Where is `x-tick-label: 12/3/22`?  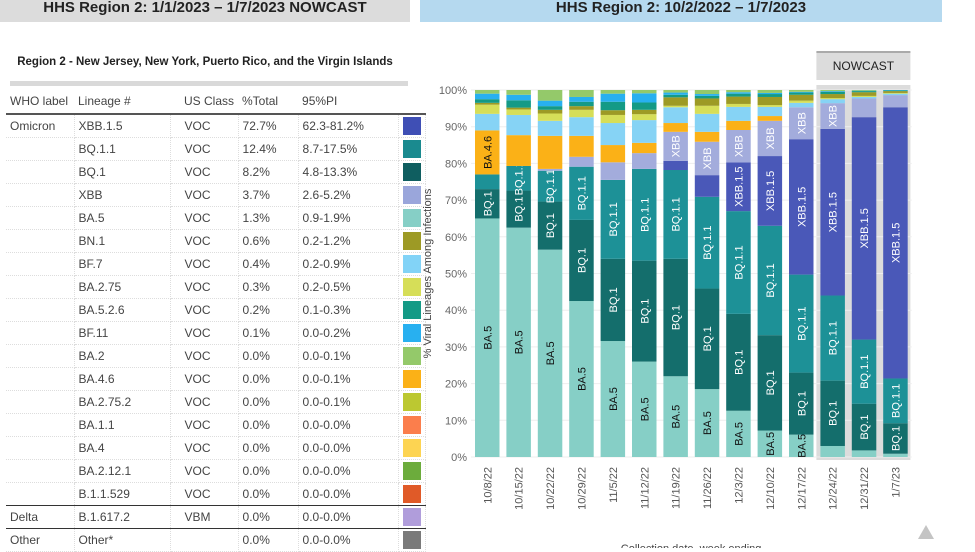
x-tick-label: 12/3/22 is located at coordinates (739, 485).